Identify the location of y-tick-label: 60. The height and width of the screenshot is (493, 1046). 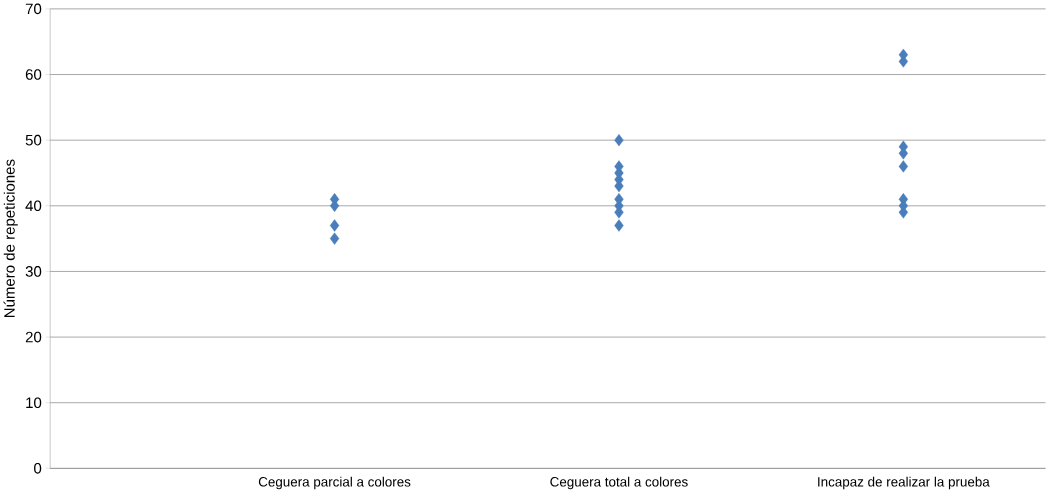
(33, 74).